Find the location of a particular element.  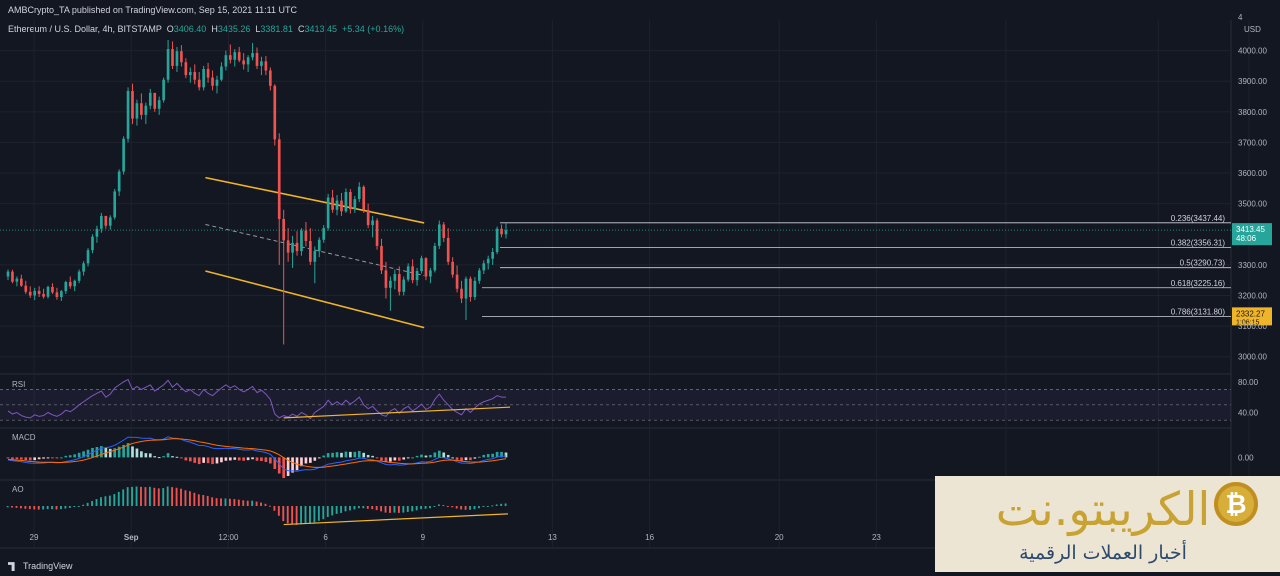

legend-close-label: C is located at coordinates (301, 29).